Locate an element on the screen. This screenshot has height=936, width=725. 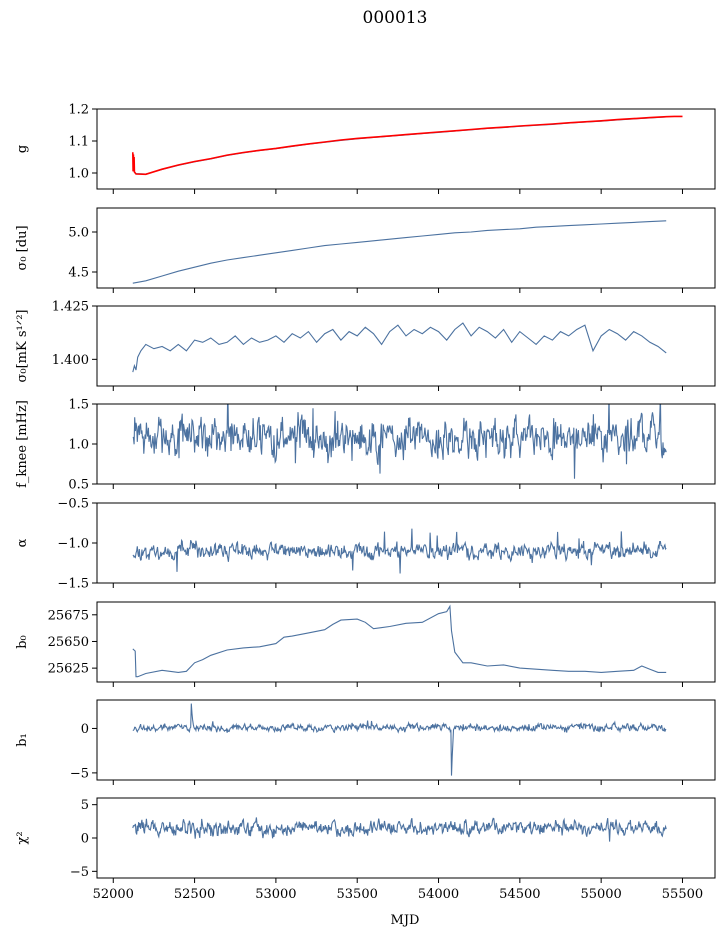
x-tick-label: 55500 is located at coordinates (682, 894).